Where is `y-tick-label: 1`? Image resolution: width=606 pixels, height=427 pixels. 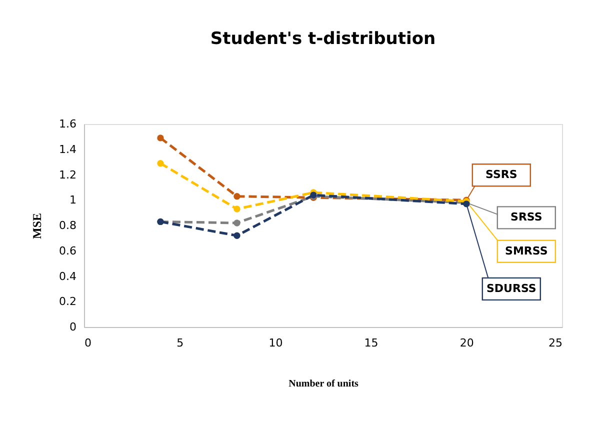 y-tick-label: 1 is located at coordinates (73, 200).